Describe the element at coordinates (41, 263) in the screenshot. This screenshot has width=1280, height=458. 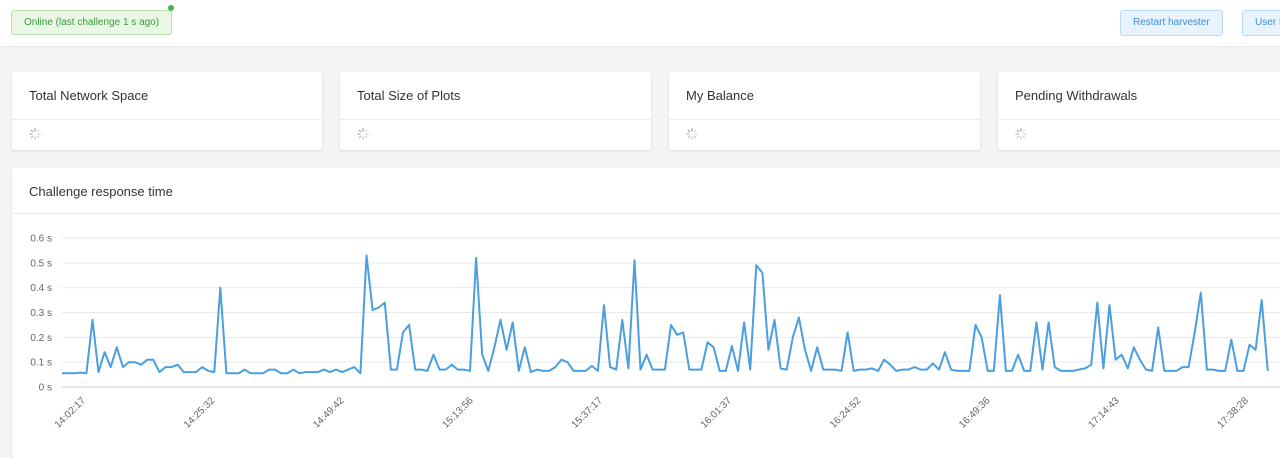
I see `y-tick-label: 0.5 s` at that location.